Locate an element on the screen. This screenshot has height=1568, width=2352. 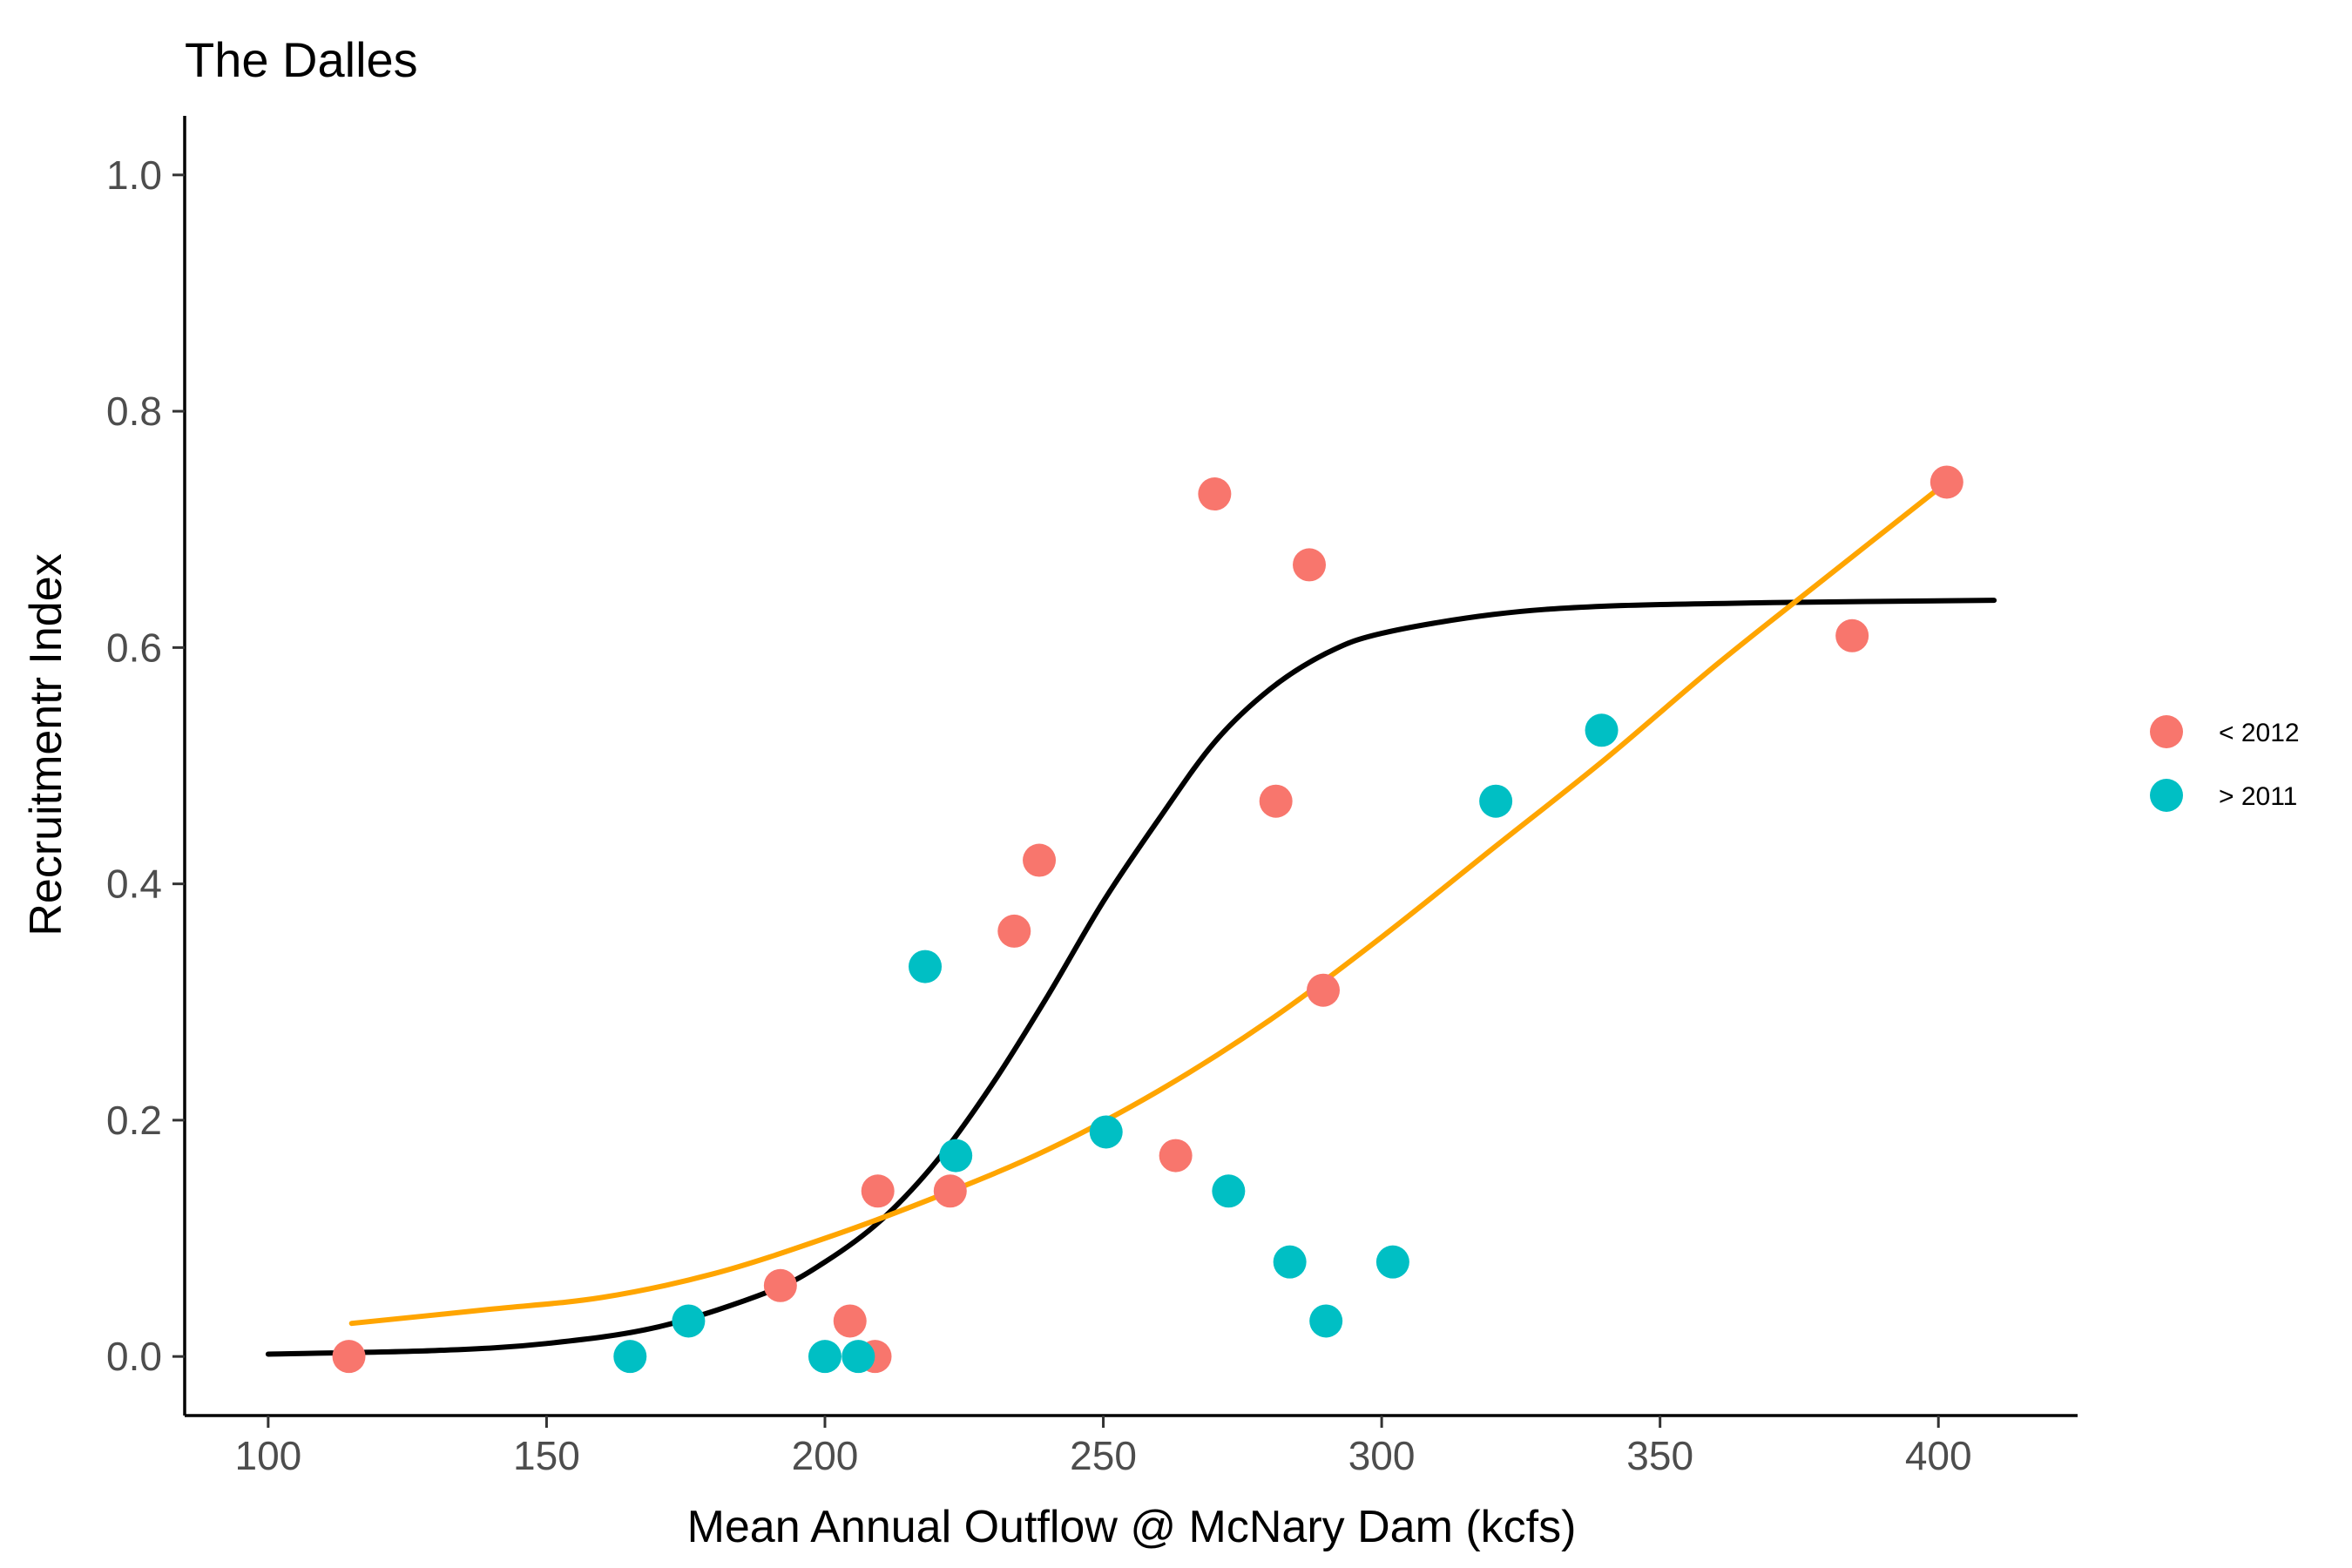
x-tick-label: 200 is located at coordinates (825, 1456).